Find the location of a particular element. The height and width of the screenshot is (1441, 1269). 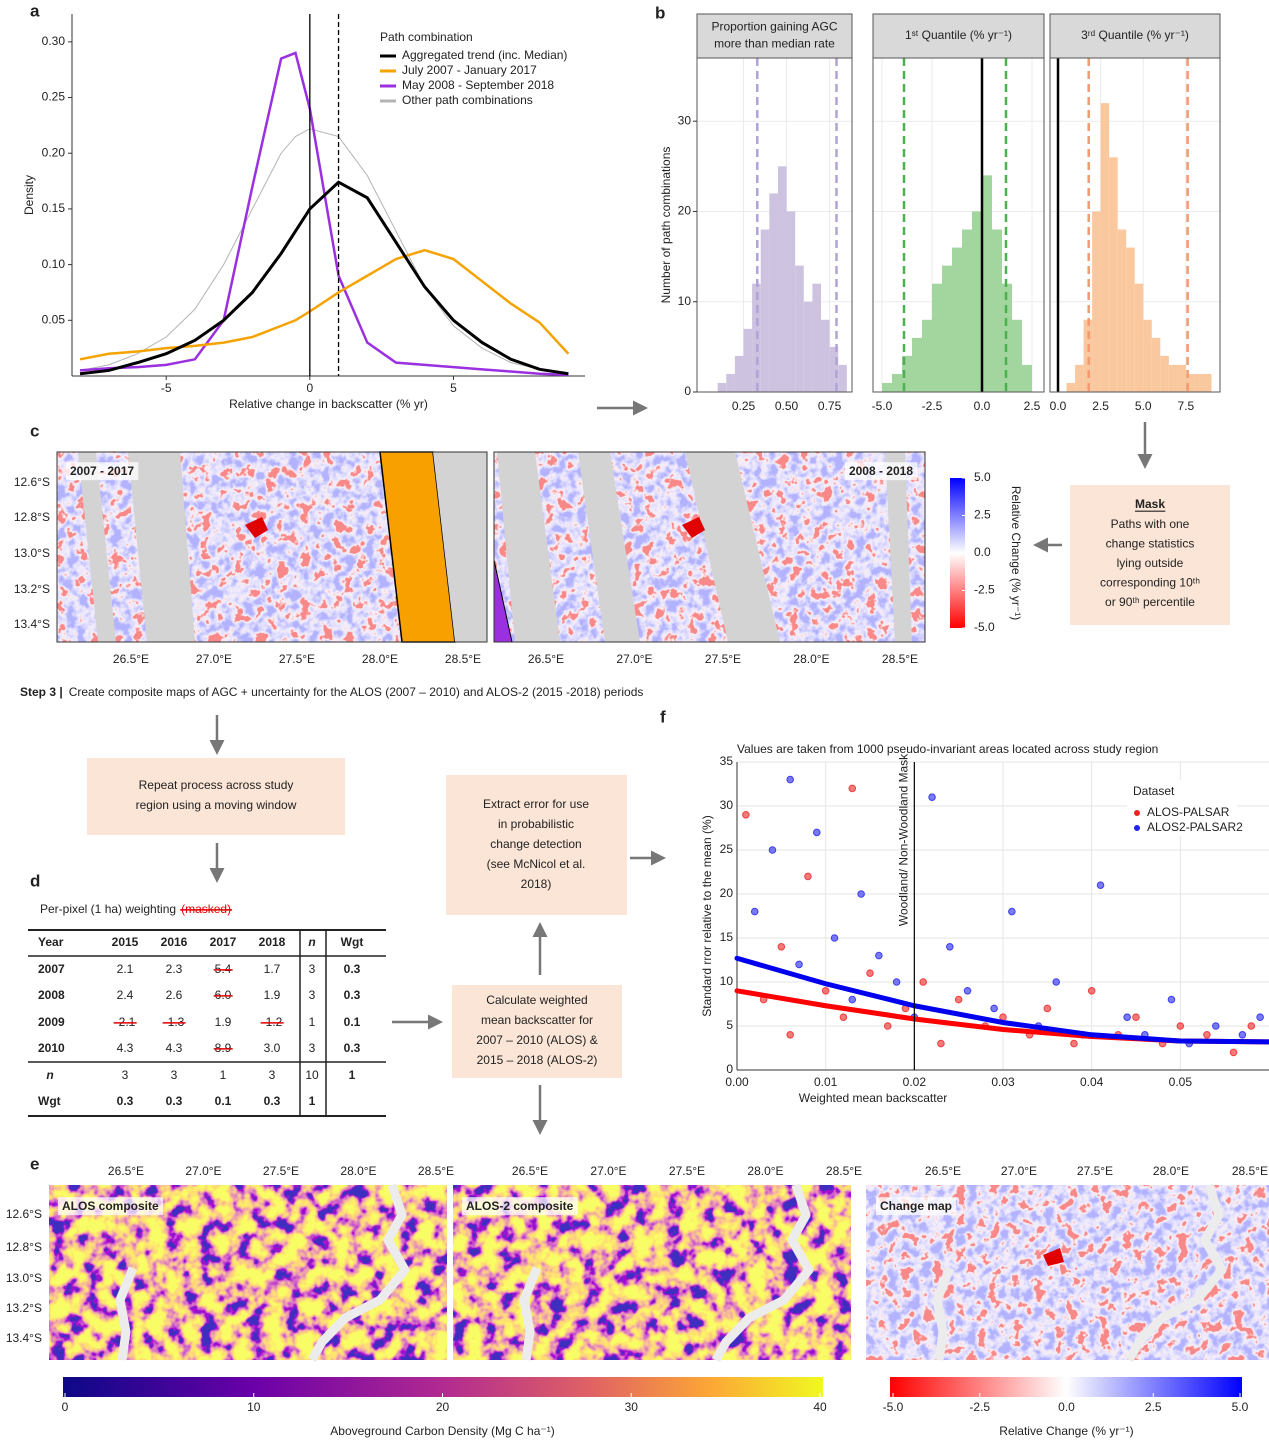

table-cell: 4.3 is located at coordinates (174, 1048).